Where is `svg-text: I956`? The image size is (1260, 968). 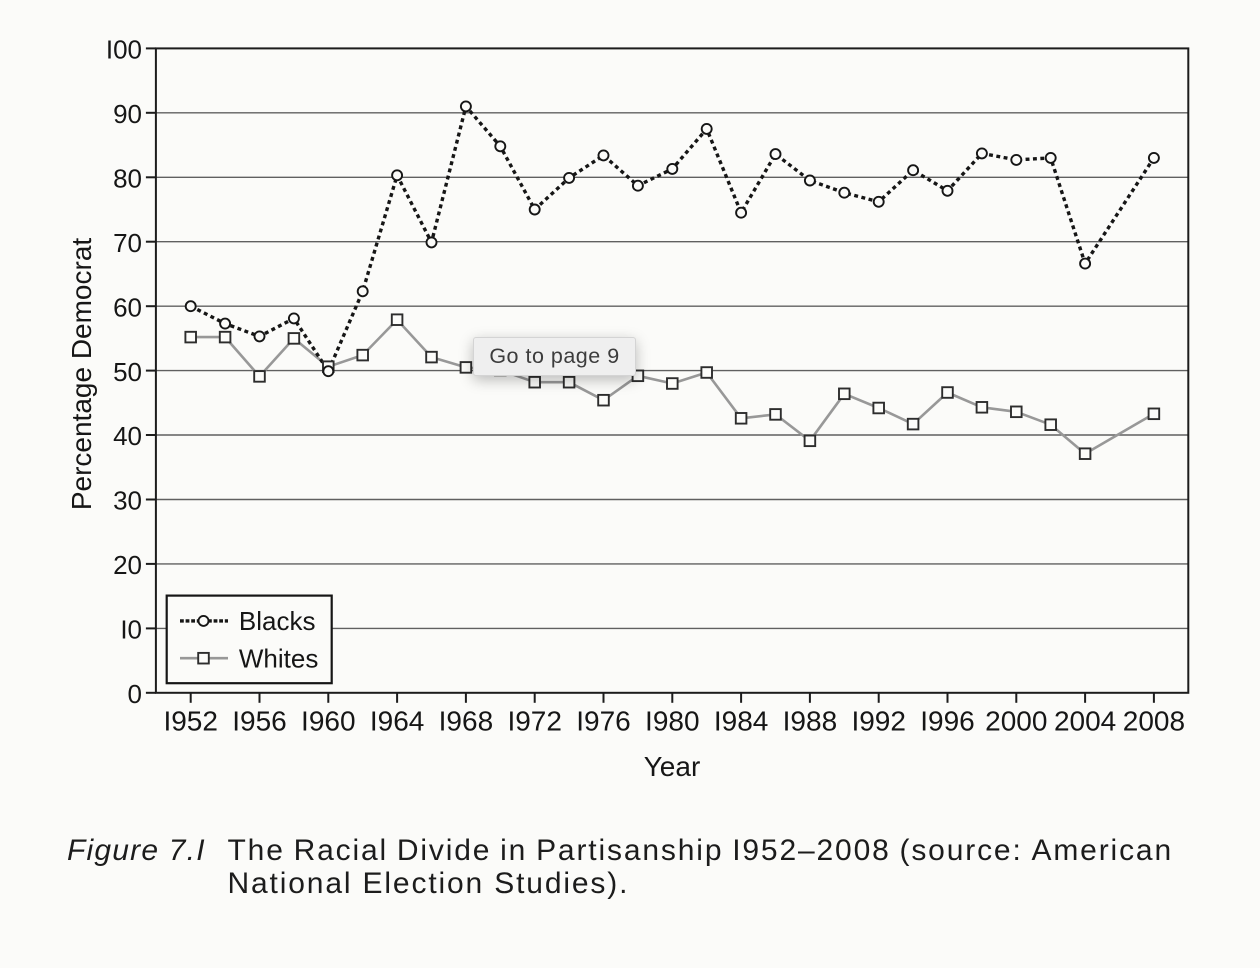
svg-text: I956 is located at coordinates (259, 721).